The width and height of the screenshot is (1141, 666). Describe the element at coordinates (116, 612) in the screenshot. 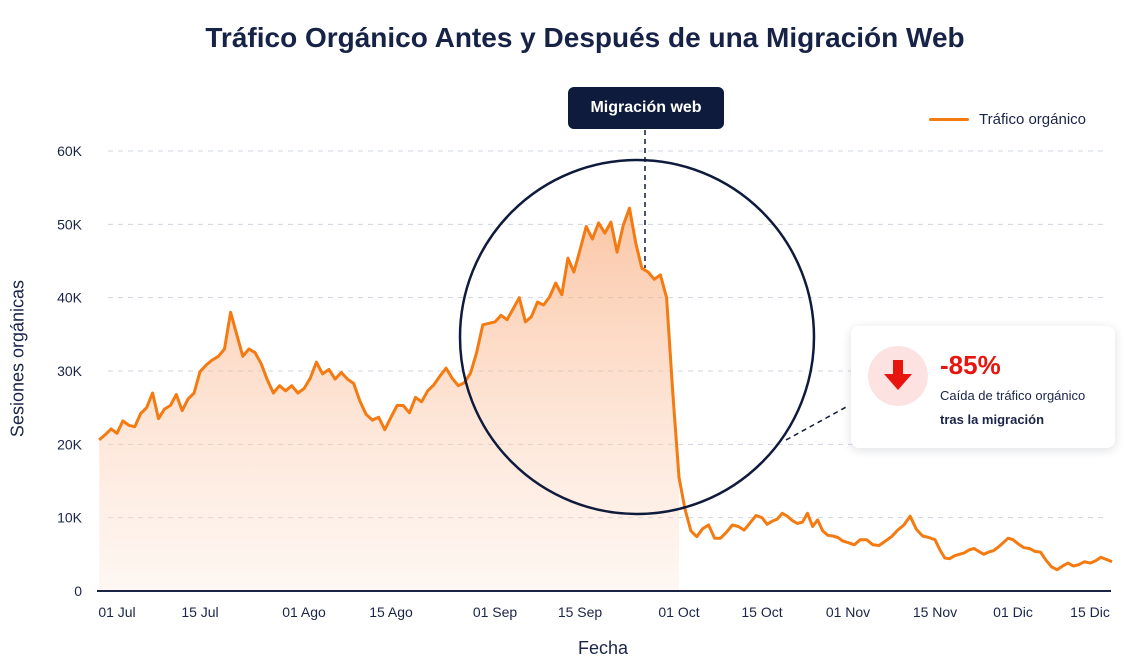

I see `x-tick-label: 01 Jul` at that location.